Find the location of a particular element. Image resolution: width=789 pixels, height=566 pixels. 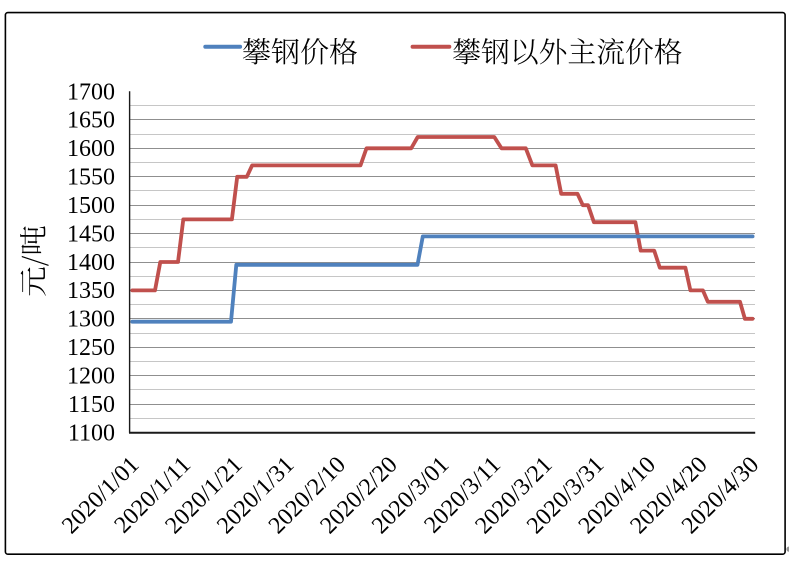

svg-text: 1700 is located at coordinates (91, 92).